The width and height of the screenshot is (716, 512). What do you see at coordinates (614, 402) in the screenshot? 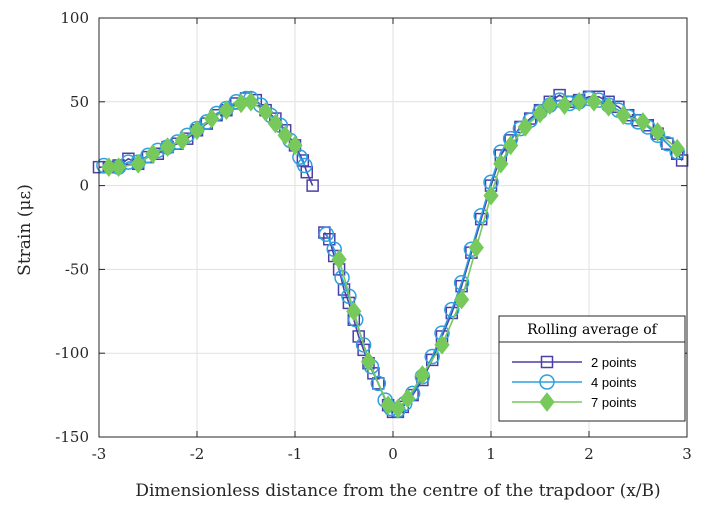
I see `legend-label: 7 points` at bounding box center [614, 402].